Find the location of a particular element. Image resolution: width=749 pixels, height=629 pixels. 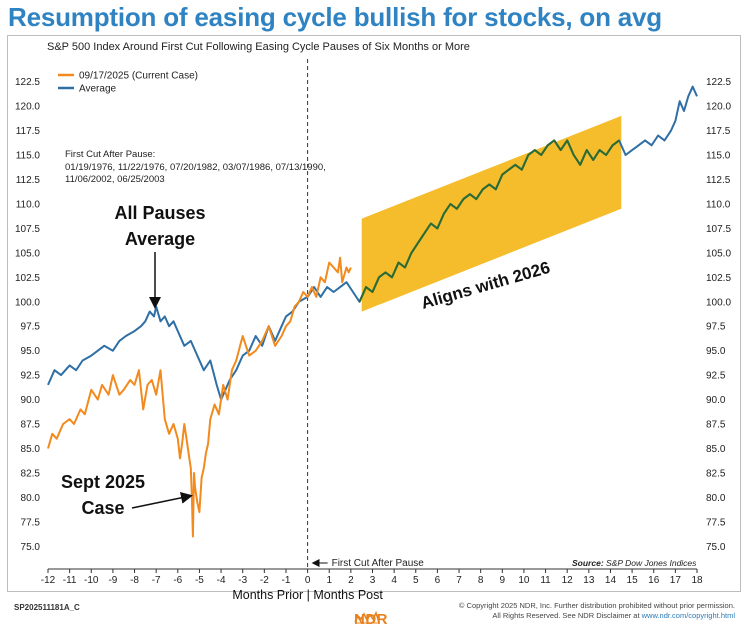

y-tick-label-left: 97.5 is located at coordinates (31, 327).